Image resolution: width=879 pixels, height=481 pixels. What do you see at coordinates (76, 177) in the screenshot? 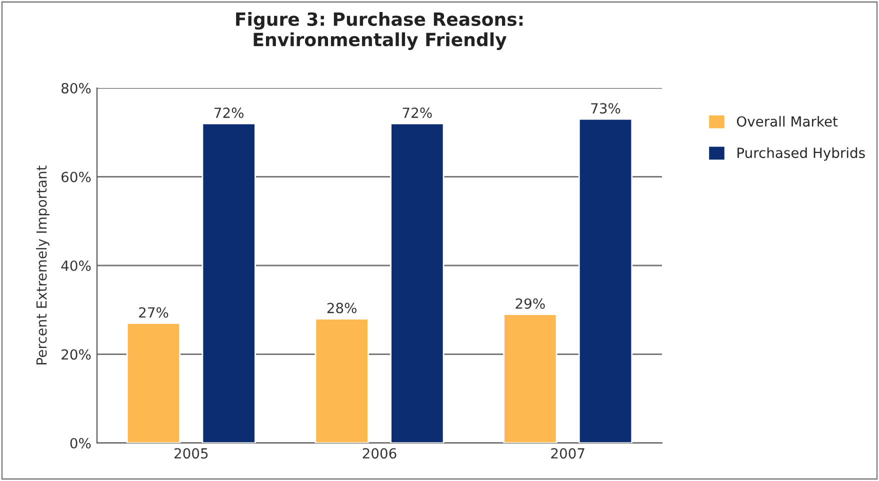
I see `y-tick-label: 60%` at bounding box center [76, 177].